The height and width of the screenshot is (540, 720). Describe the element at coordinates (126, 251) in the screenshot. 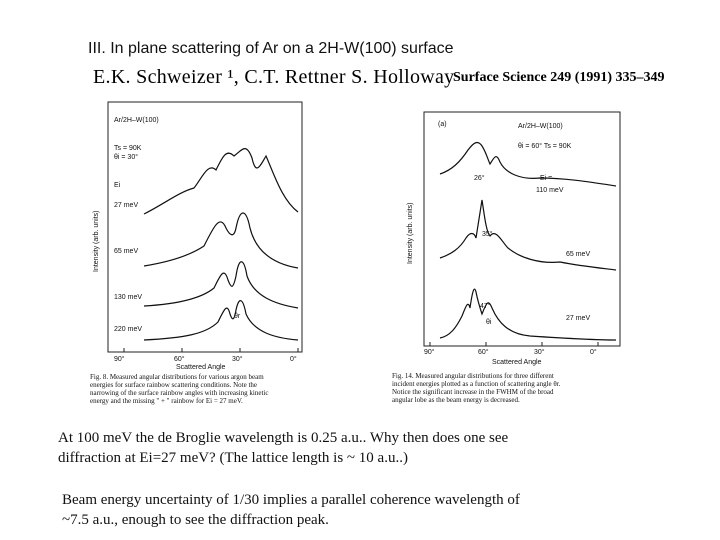

I see `left-energy-2: 65 meV` at that location.